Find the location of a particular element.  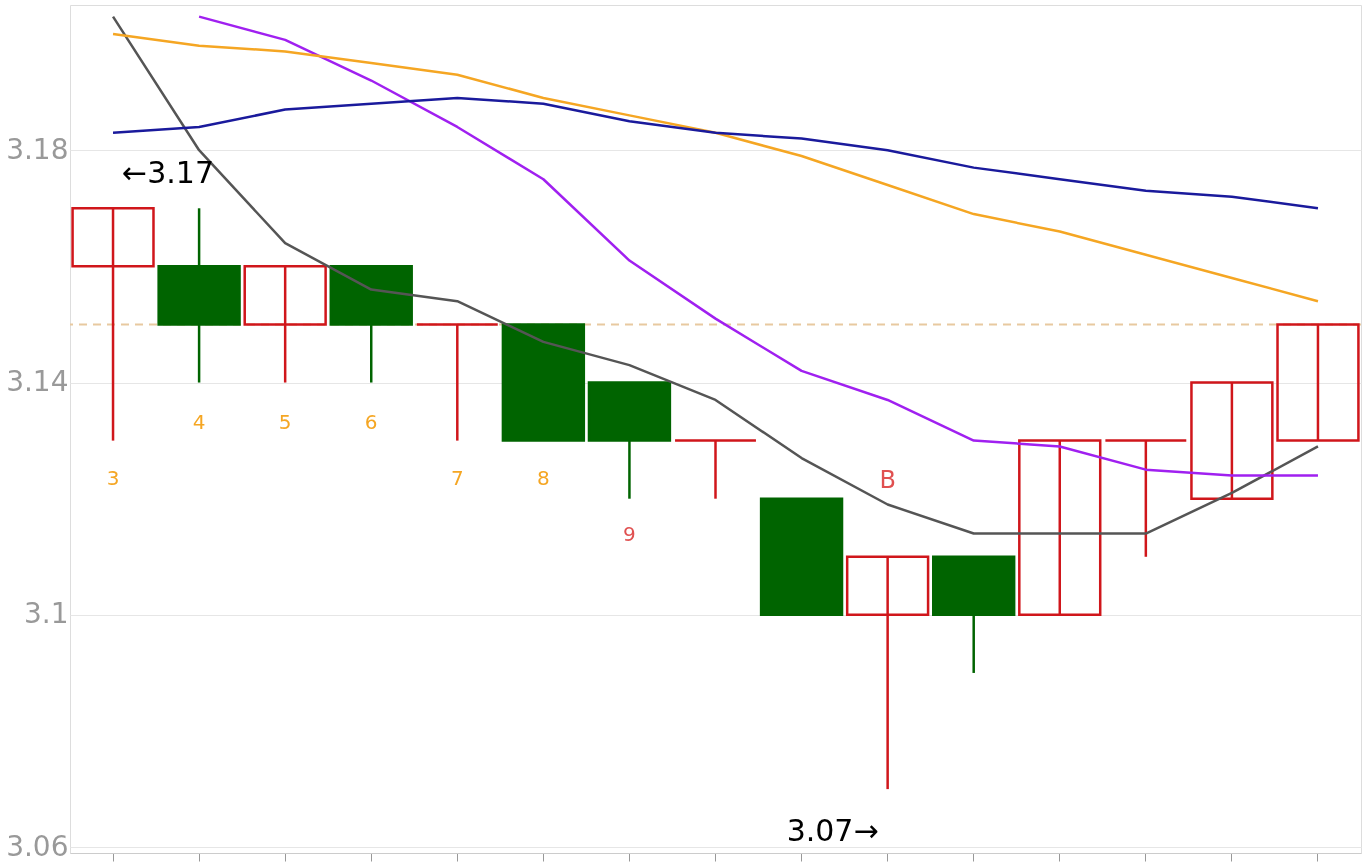

y-tick-label: 3.14 is located at coordinates (37, 382).